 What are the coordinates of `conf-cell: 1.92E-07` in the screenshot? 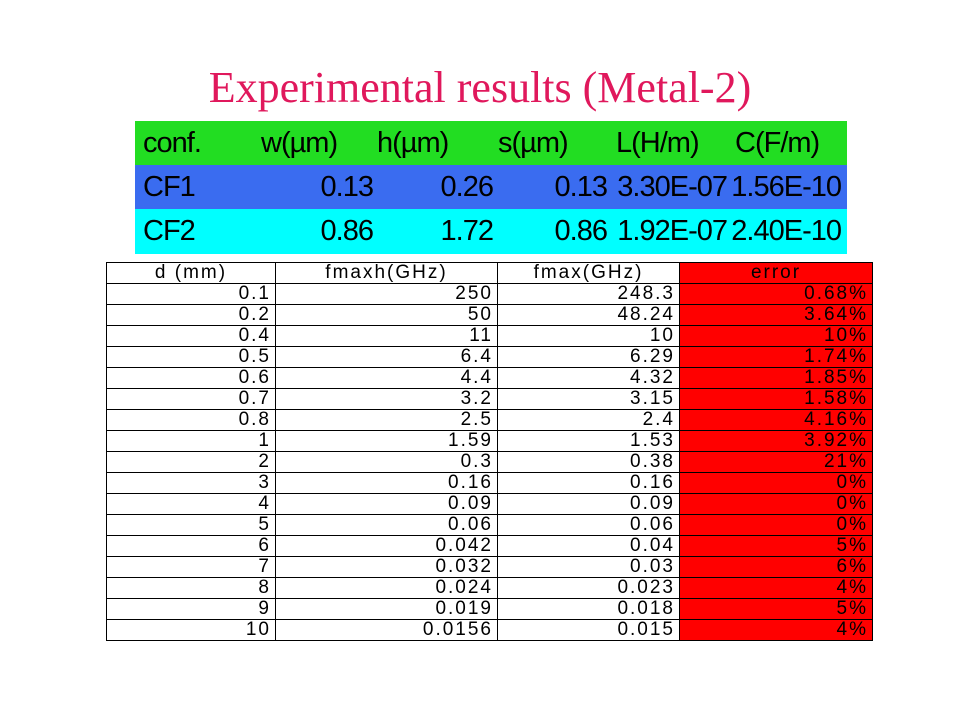 It's located at (672, 231).